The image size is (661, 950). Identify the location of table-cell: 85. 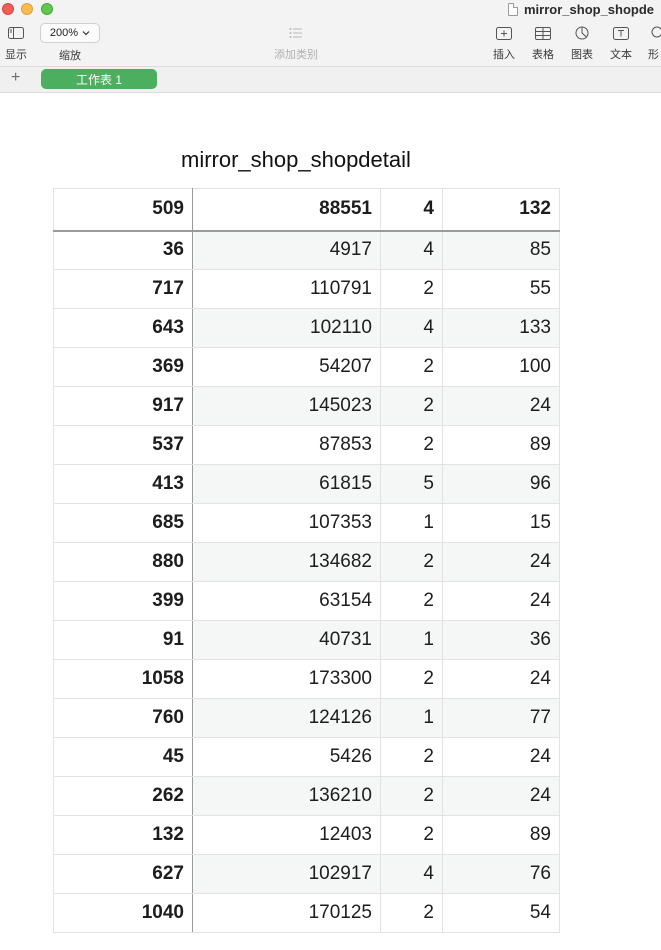
(501, 250).